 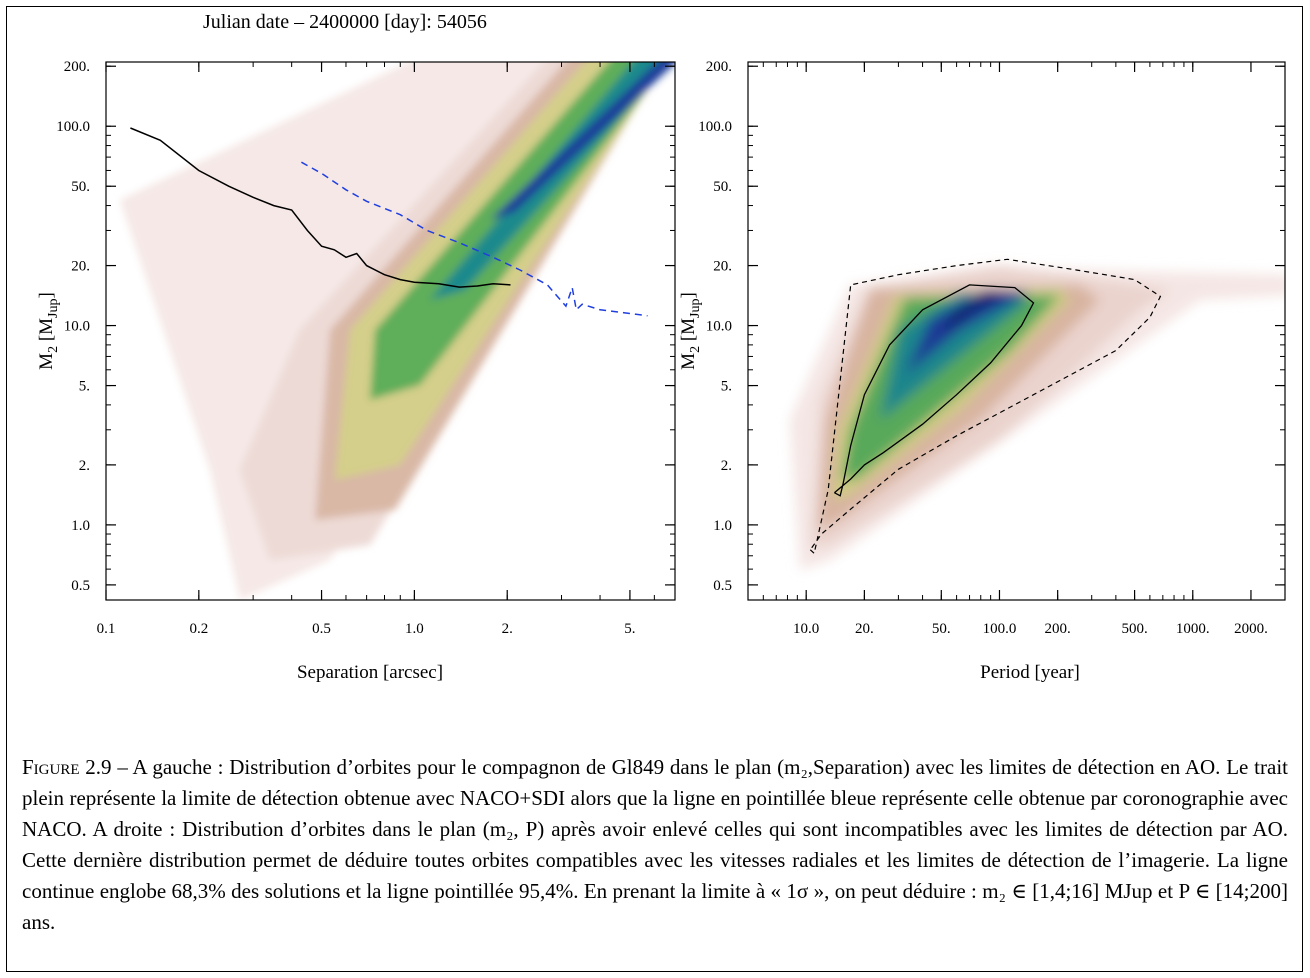 I want to click on x-tick-label: 500., so click(x=1134, y=629).